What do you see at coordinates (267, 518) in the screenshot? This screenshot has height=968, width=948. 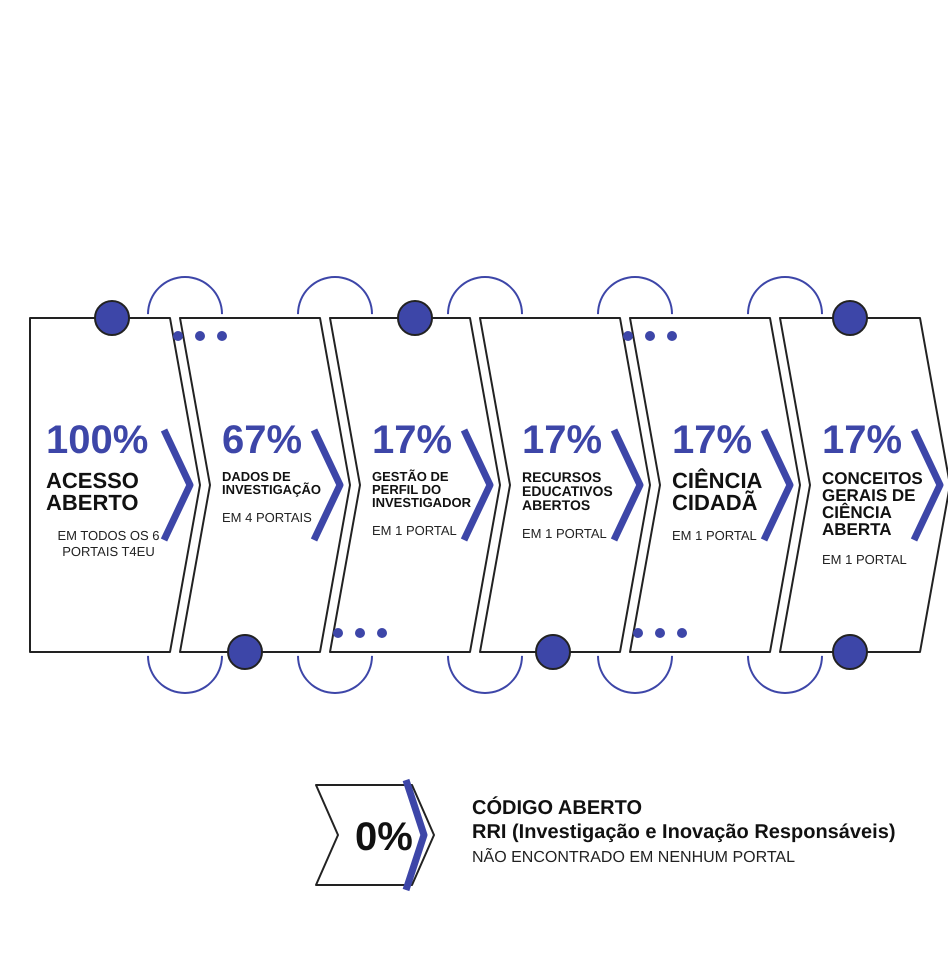 I see `text: EM 4 PORTAIS` at bounding box center [267, 518].